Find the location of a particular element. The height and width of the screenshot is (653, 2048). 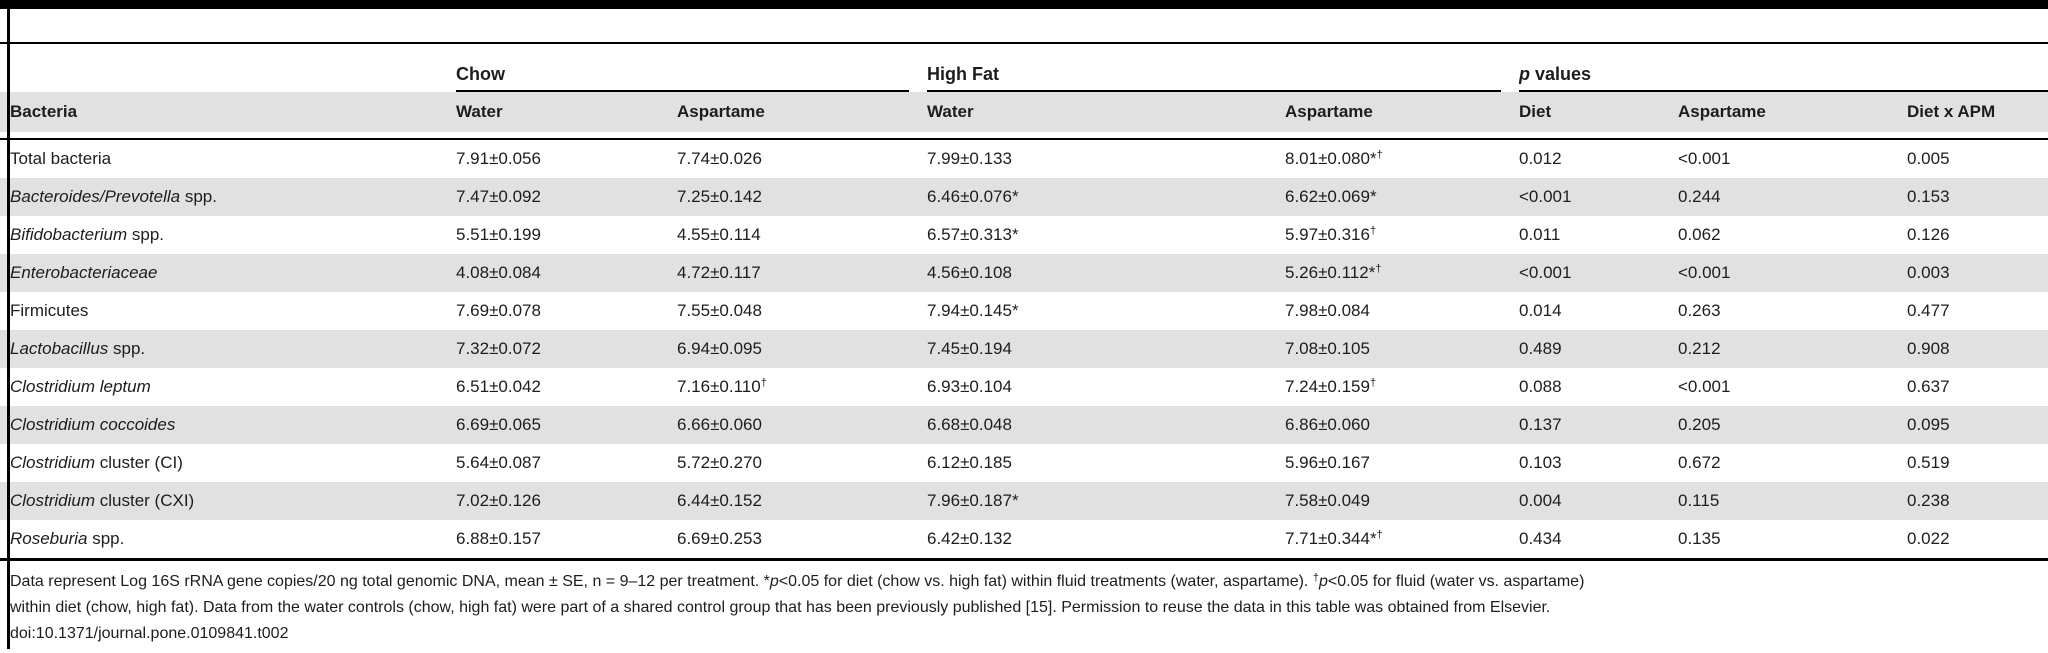

p-values-label-rest: values is located at coordinates (1561, 74).